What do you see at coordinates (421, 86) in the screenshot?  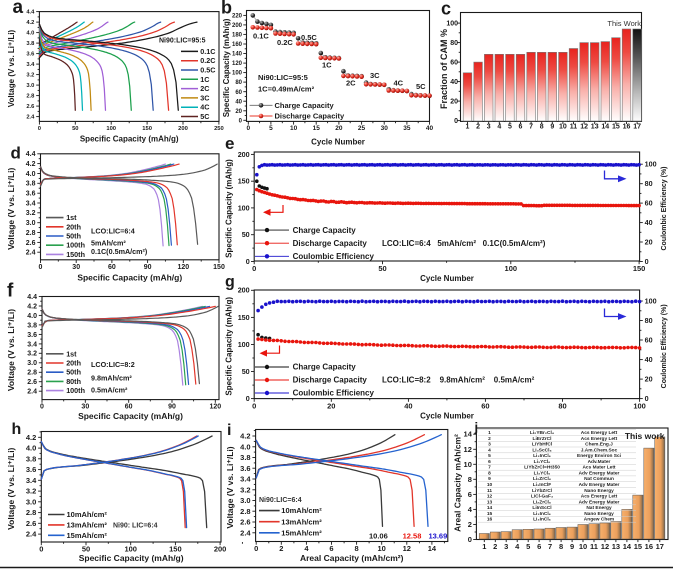 I see `svg-text: 5C` at bounding box center [421, 86].